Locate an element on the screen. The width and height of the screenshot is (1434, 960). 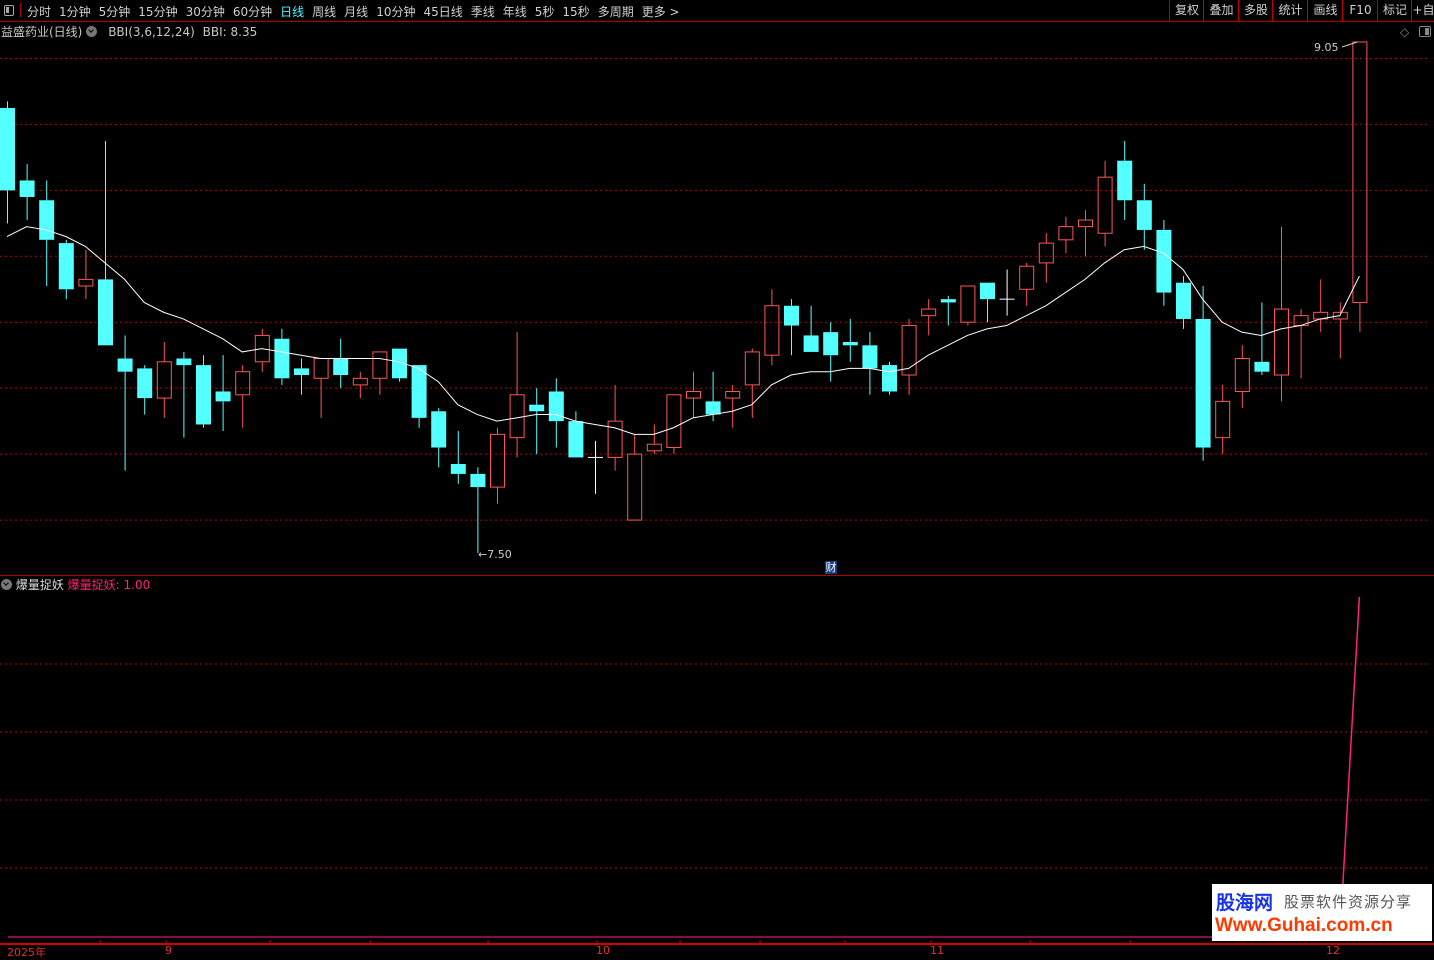
sub-panel-header: 爆量捉妖 爆量捉妖: 1.00 is located at coordinates (75, 584).